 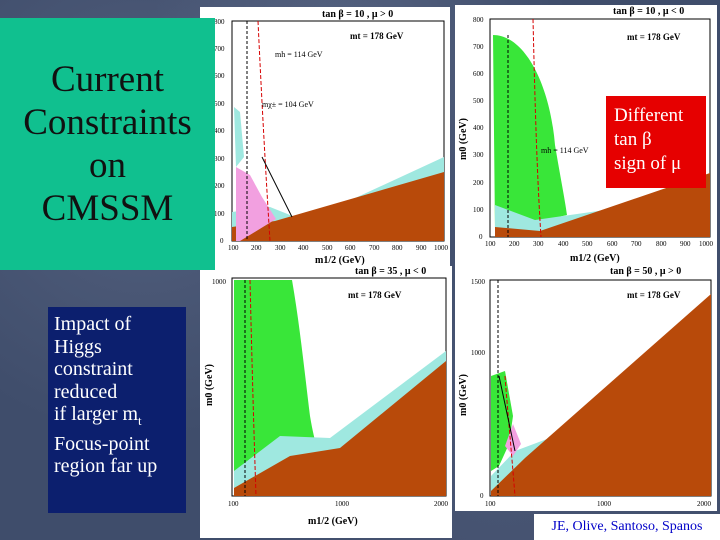 What do you see at coordinates (102, 443) in the screenshot?
I see `impact-note-line: Focus-point` at bounding box center [102, 443].